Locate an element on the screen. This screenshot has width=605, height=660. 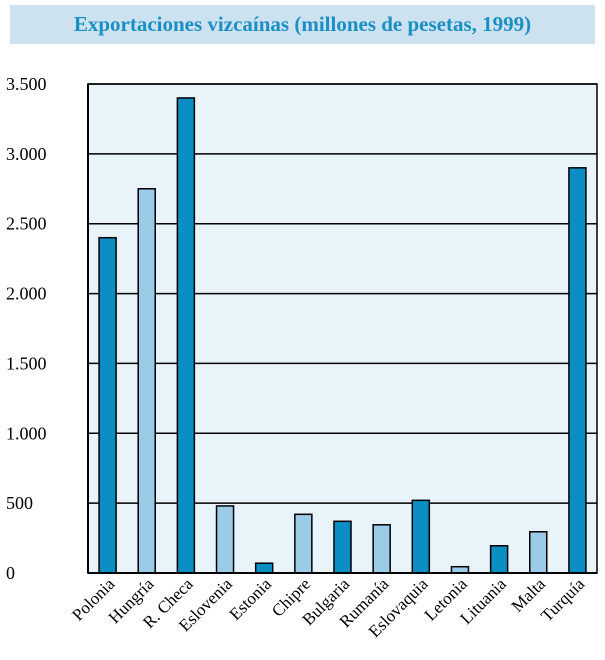
bar-hungría is located at coordinates (146, 381).